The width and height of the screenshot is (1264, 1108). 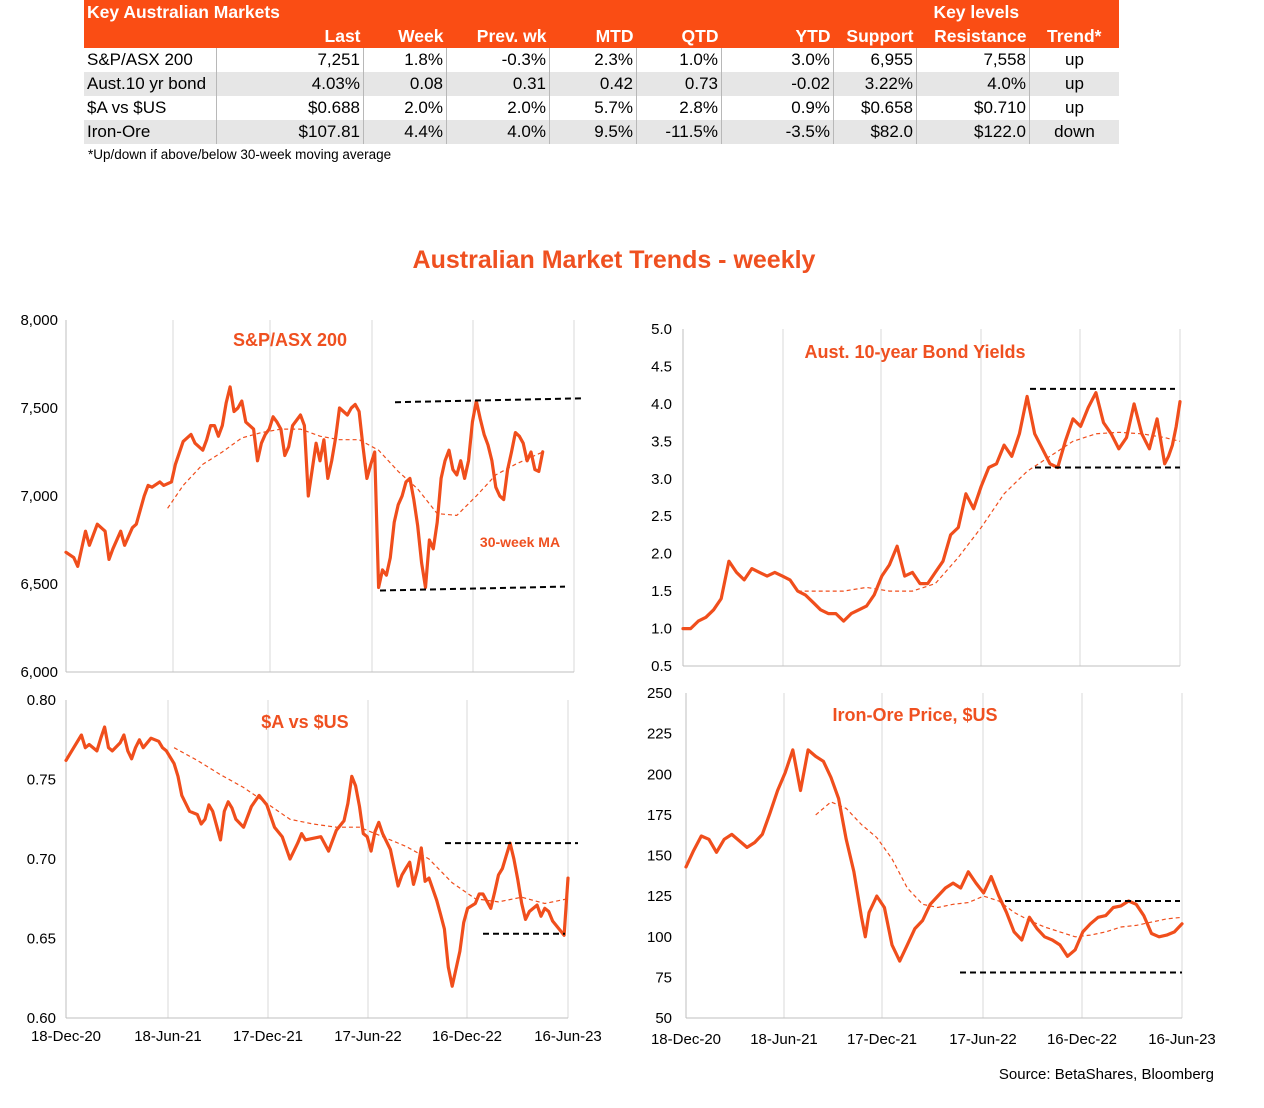 What do you see at coordinates (405, 36) in the screenshot?
I see `header-week: Week` at bounding box center [405, 36].